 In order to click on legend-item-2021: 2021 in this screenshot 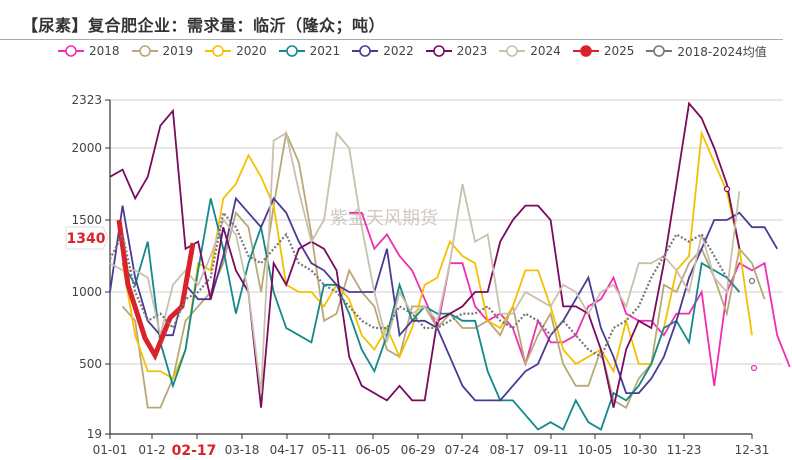, I will do `click(309, 51)`.